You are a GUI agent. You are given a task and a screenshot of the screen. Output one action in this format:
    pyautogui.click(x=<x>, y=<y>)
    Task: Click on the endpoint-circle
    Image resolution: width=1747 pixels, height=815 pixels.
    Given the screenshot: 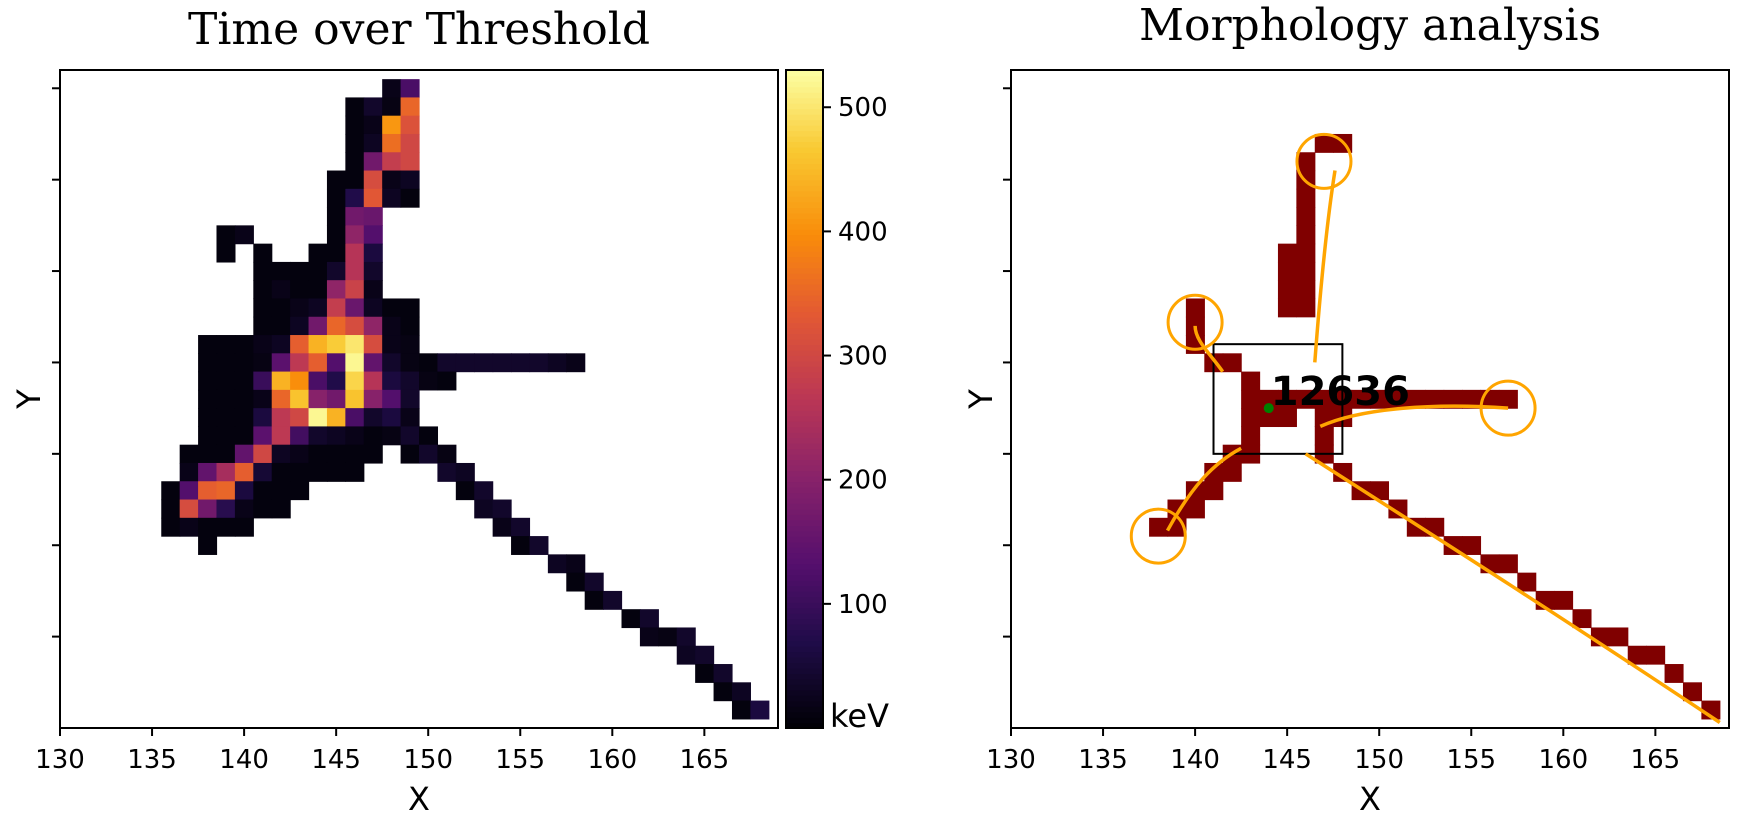 What is the action you would take?
    pyautogui.click(x=1158, y=536)
    